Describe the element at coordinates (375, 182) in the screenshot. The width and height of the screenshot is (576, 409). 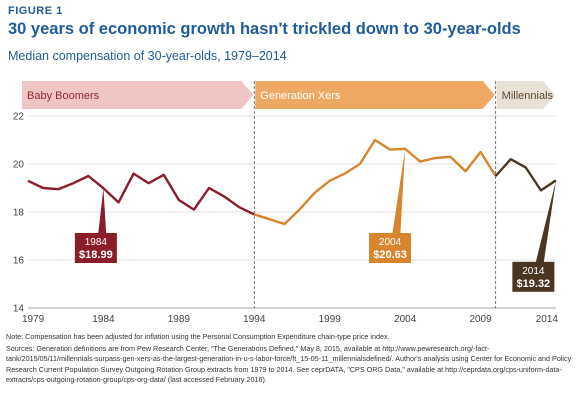
I see `series-line-genx` at that location.